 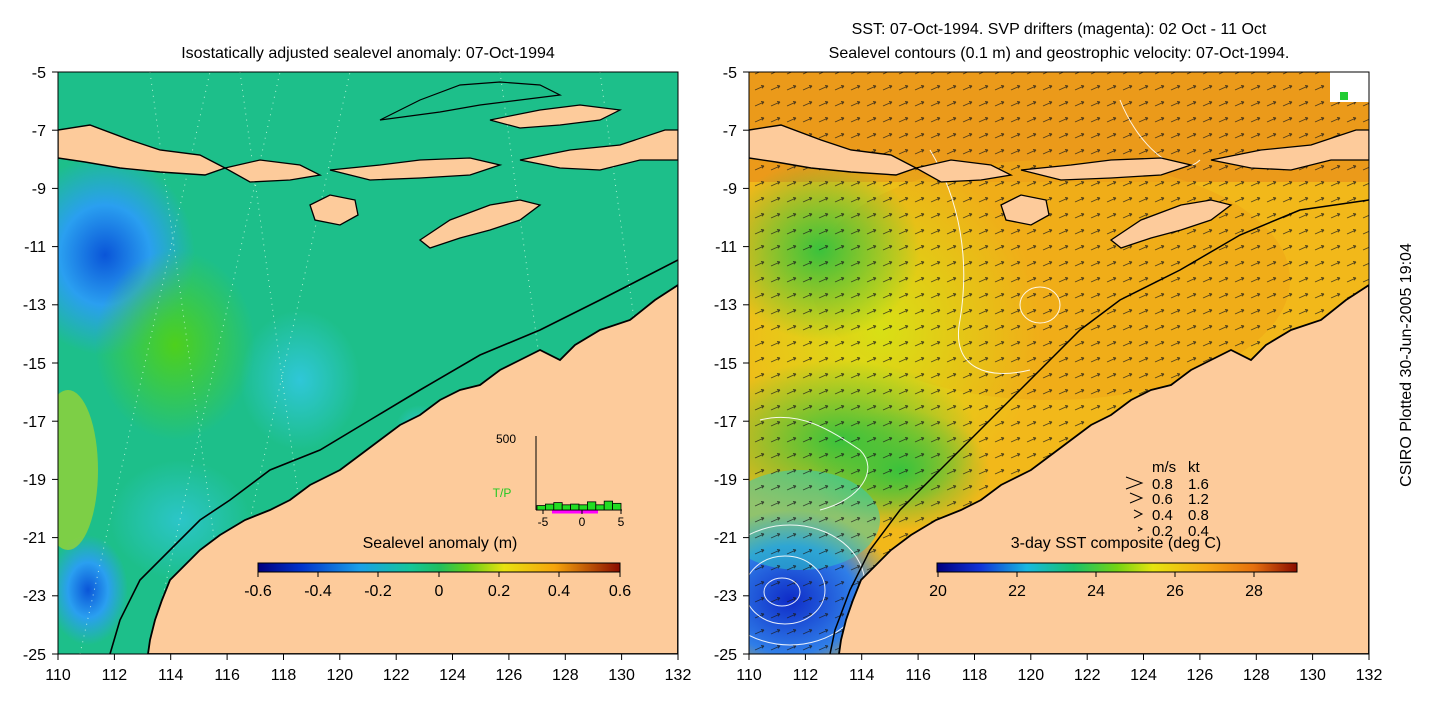 I want to click on sla-low-patch-south, so click(x=93, y=590).